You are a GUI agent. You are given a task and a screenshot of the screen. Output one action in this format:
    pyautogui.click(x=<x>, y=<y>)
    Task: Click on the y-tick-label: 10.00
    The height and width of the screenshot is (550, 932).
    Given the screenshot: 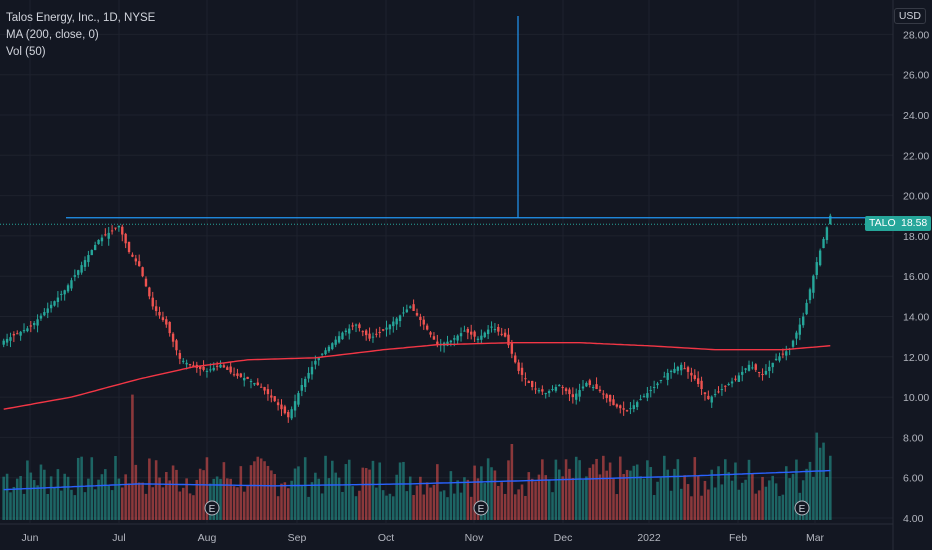 What is the action you would take?
    pyautogui.click(x=916, y=398)
    